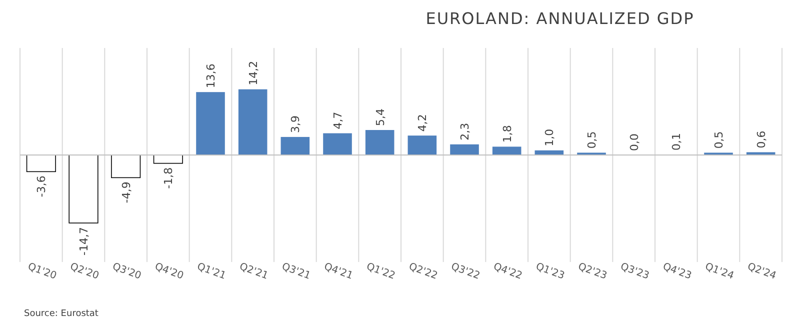 This screenshot has height=336, width=789. What do you see at coordinates (254, 271) in the screenshot?
I see `x-tick-label: Q2'21` at bounding box center [254, 271].